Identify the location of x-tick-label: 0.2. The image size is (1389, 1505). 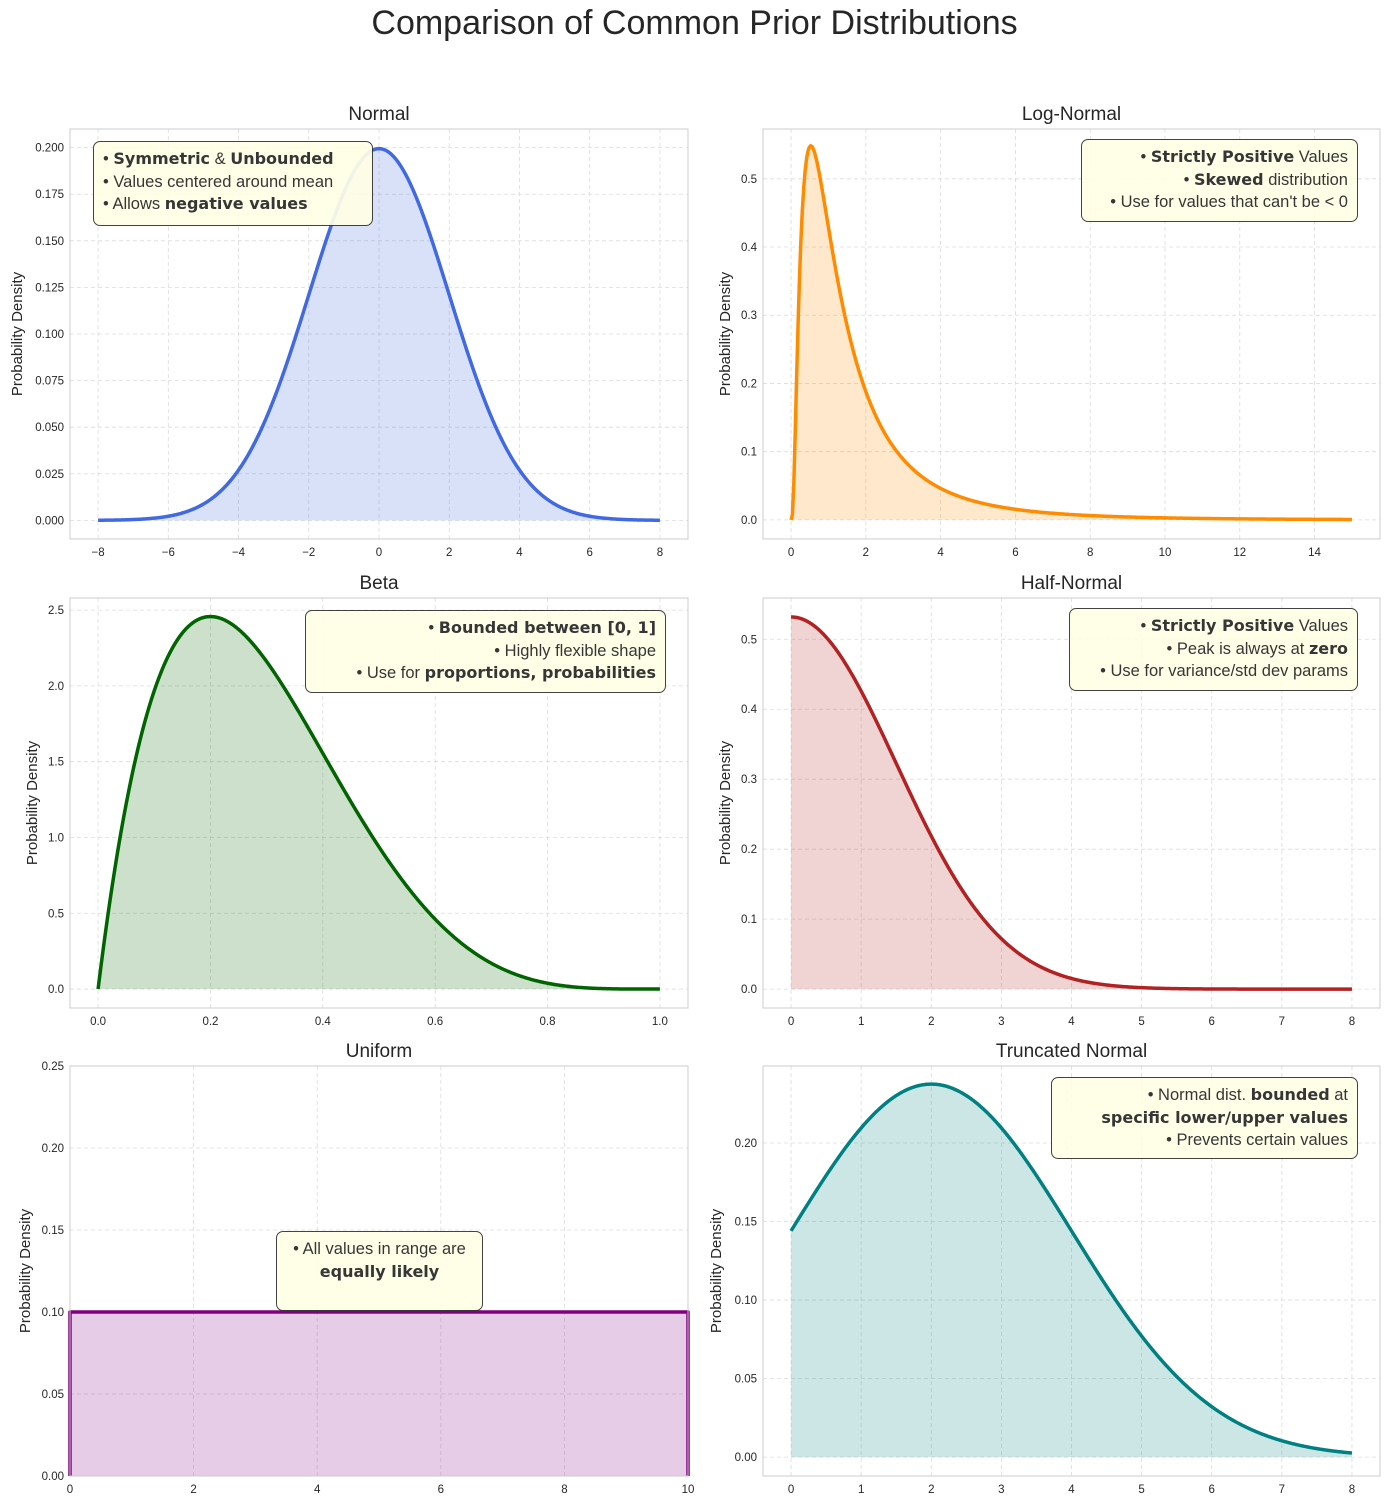
(210, 1022).